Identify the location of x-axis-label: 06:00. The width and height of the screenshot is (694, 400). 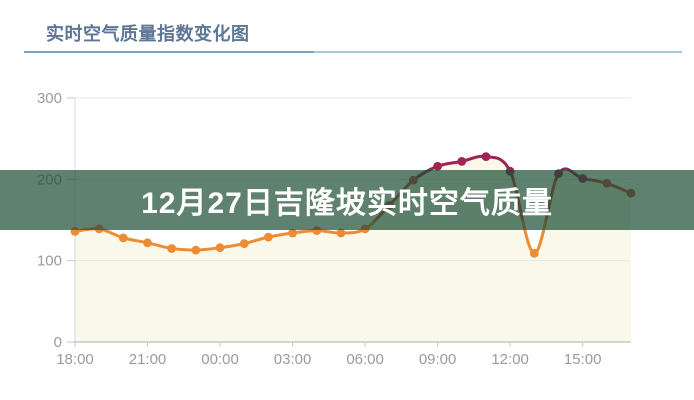
(365, 359).